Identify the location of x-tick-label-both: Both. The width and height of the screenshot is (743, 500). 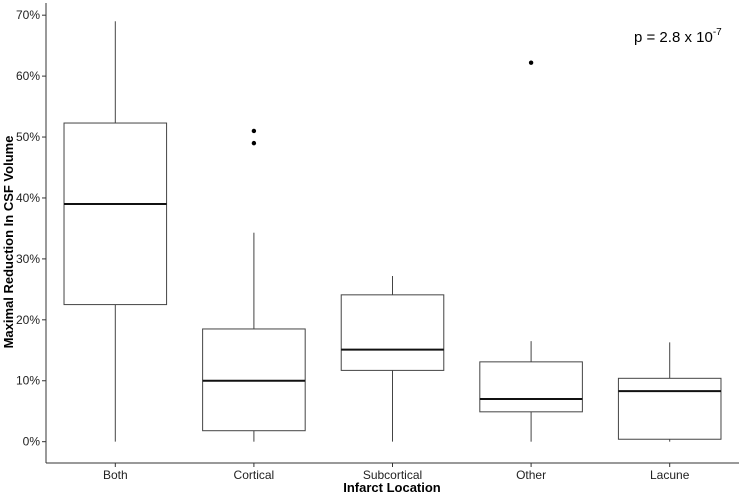
(115, 475).